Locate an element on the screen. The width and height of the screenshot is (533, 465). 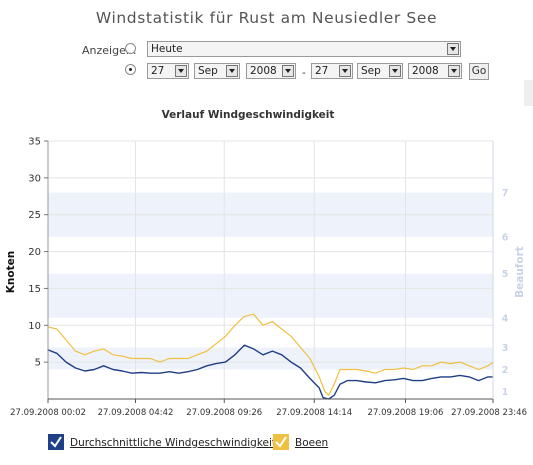
from-year-select: 2008 is located at coordinates (271, 71).